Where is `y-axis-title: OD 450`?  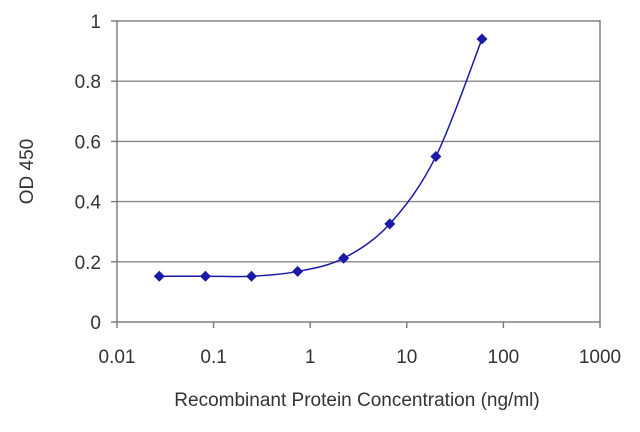
y-axis-title: OD 450 is located at coordinates (27, 171).